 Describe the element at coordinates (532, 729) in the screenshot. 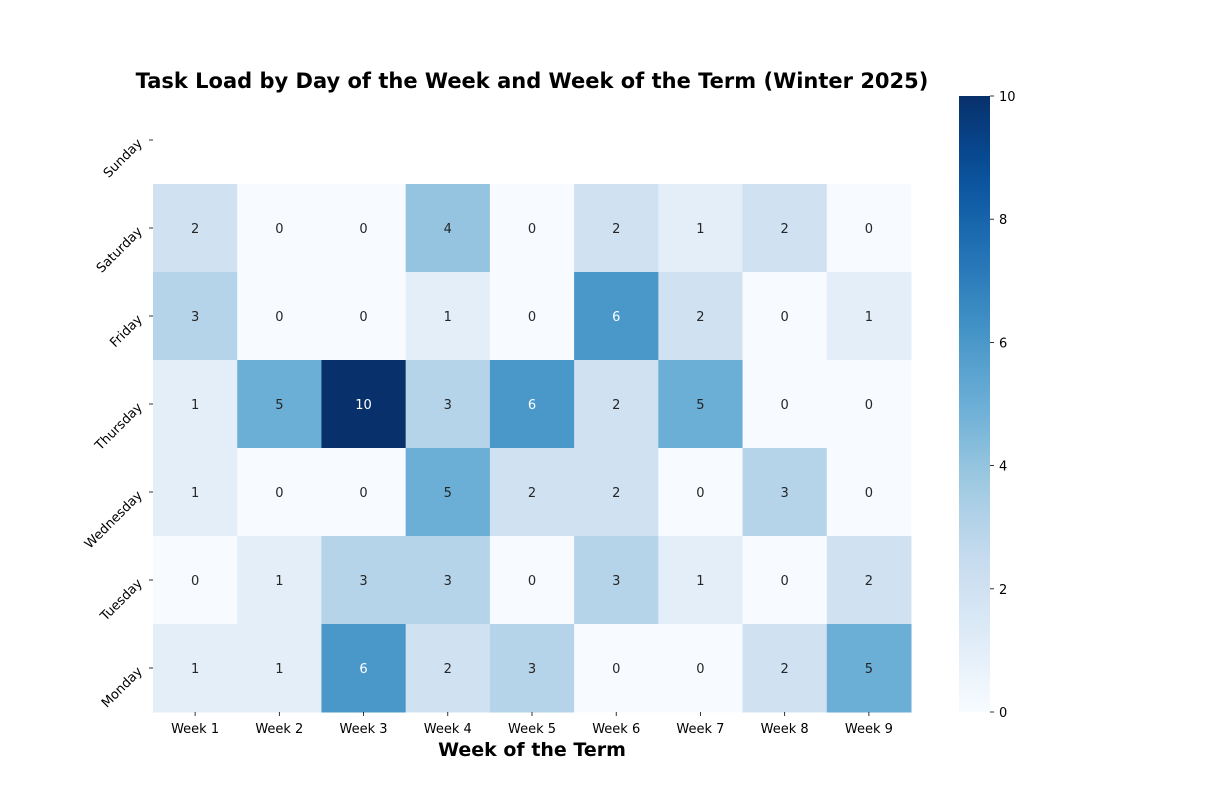

I see `x-tick-label: Week 5` at that location.